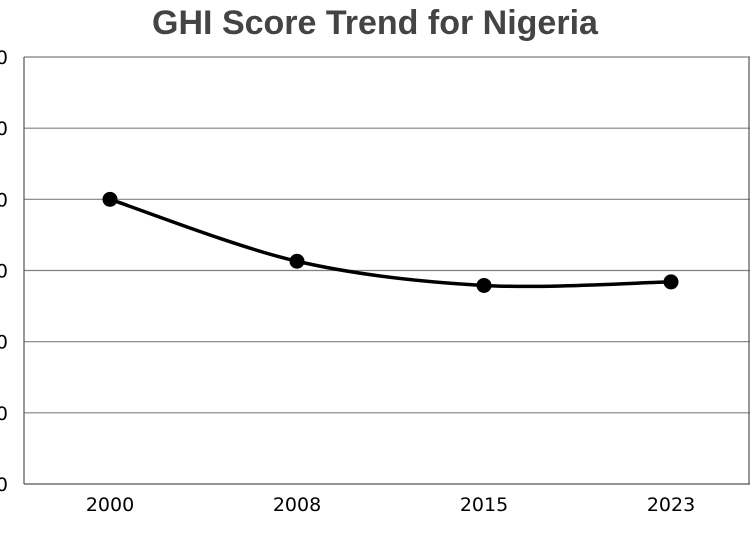 The width and height of the screenshot is (750, 536). What do you see at coordinates (4, 414) in the screenshot?
I see `y-tick-label: 10` at bounding box center [4, 414].